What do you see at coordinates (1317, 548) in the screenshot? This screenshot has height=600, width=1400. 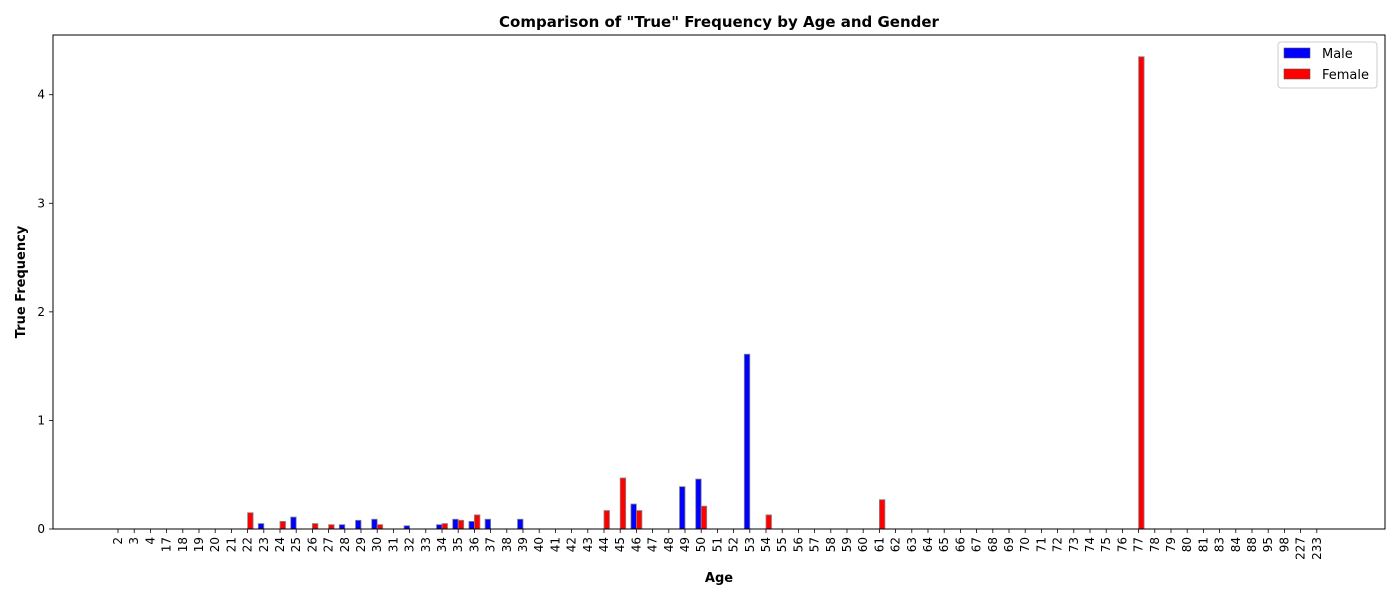 I see `x-tick-label: 233` at bounding box center [1317, 548].